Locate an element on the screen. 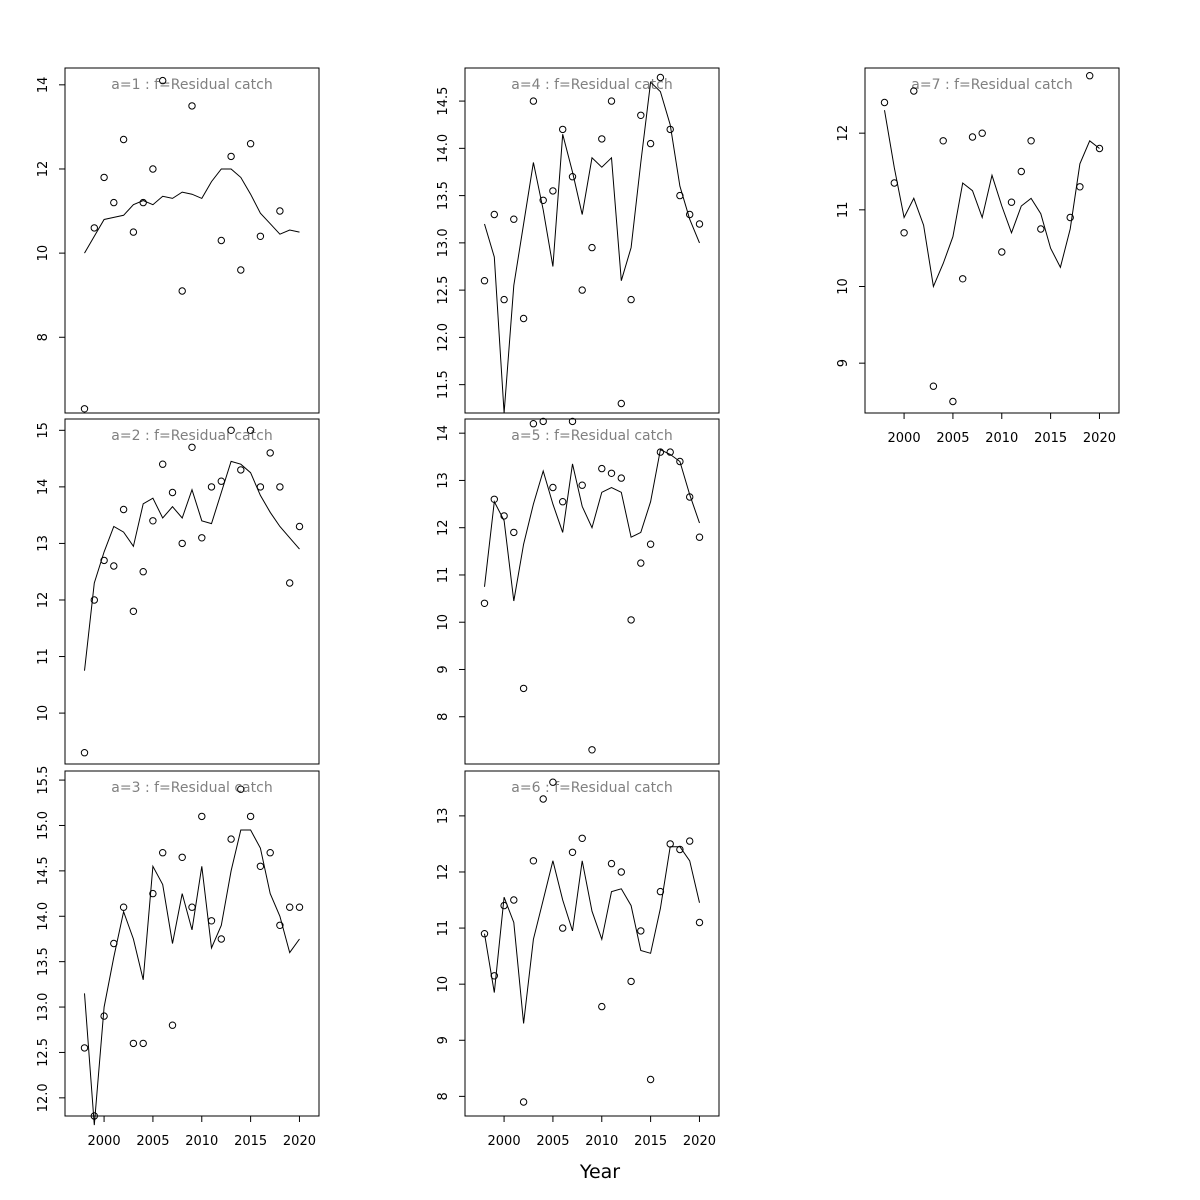 Image resolution: width=1200 pixels, height=1200 pixels. x-tick-label: 2010 is located at coordinates (1001, 438).